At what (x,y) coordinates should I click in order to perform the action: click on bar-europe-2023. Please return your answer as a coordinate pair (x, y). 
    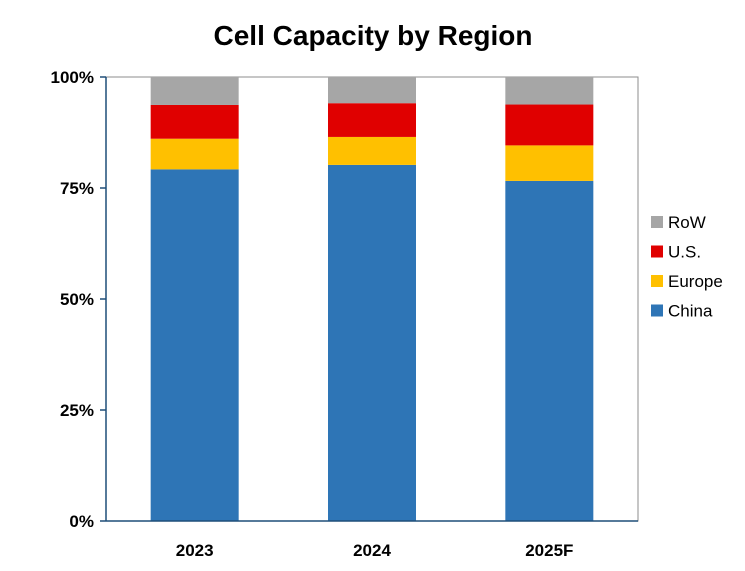
    Looking at the image, I should click on (194, 154).